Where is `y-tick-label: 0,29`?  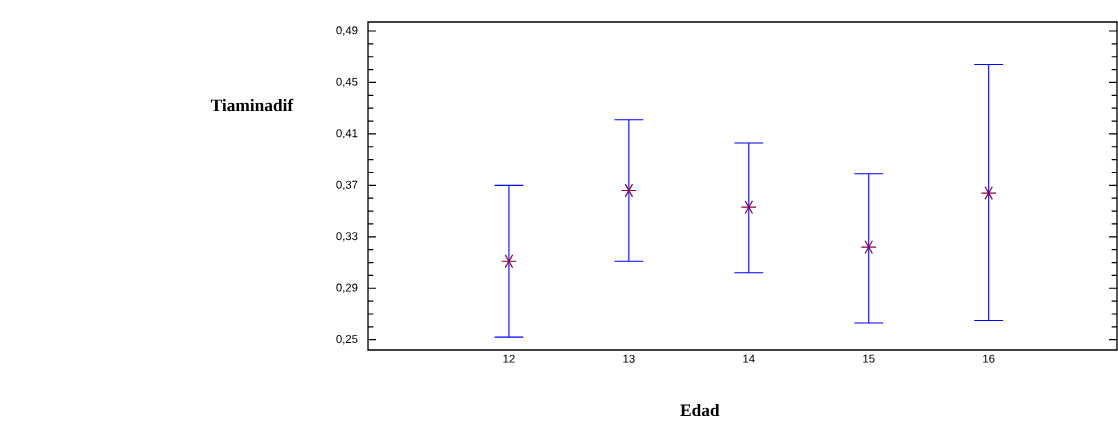
y-tick-label: 0,29 is located at coordinates (347, 288).